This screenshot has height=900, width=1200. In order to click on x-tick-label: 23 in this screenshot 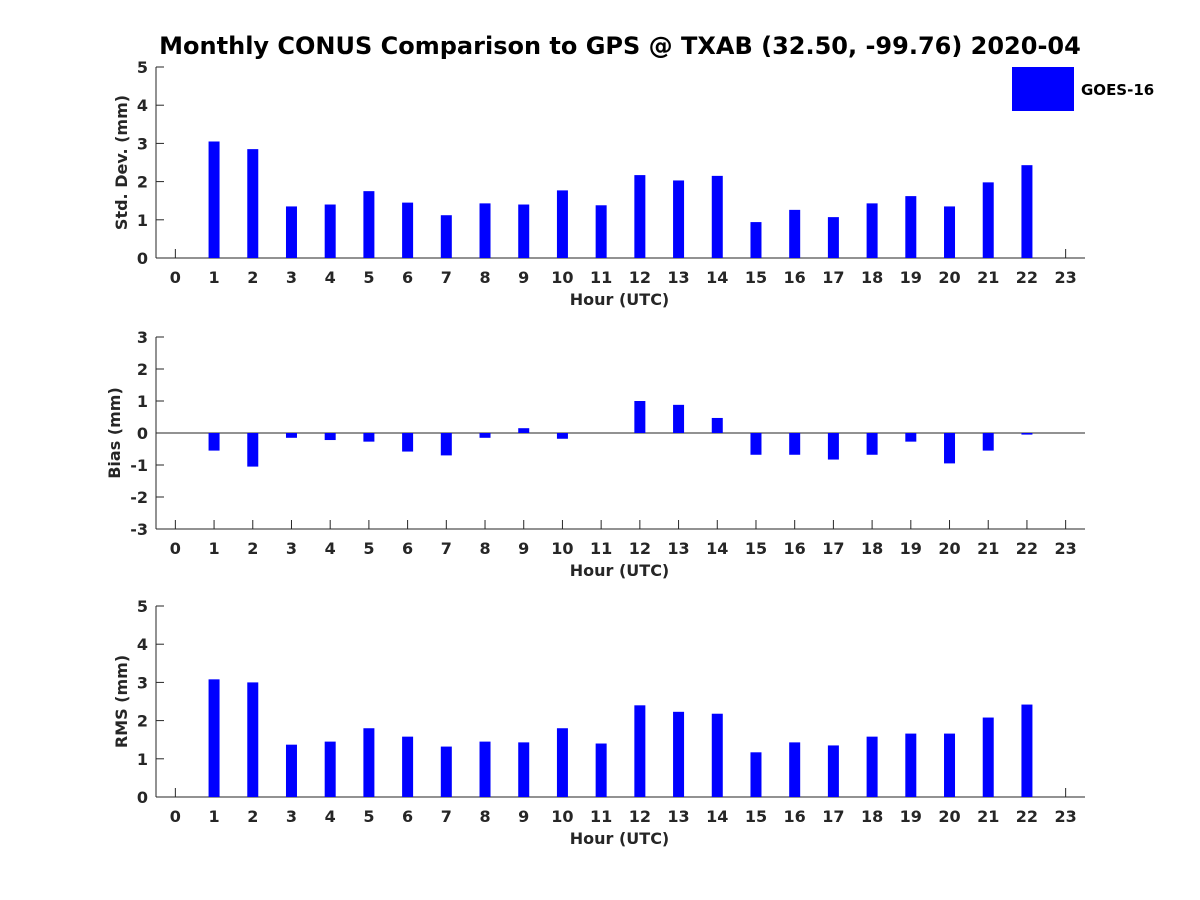, I will do `click(1066, 816)`.